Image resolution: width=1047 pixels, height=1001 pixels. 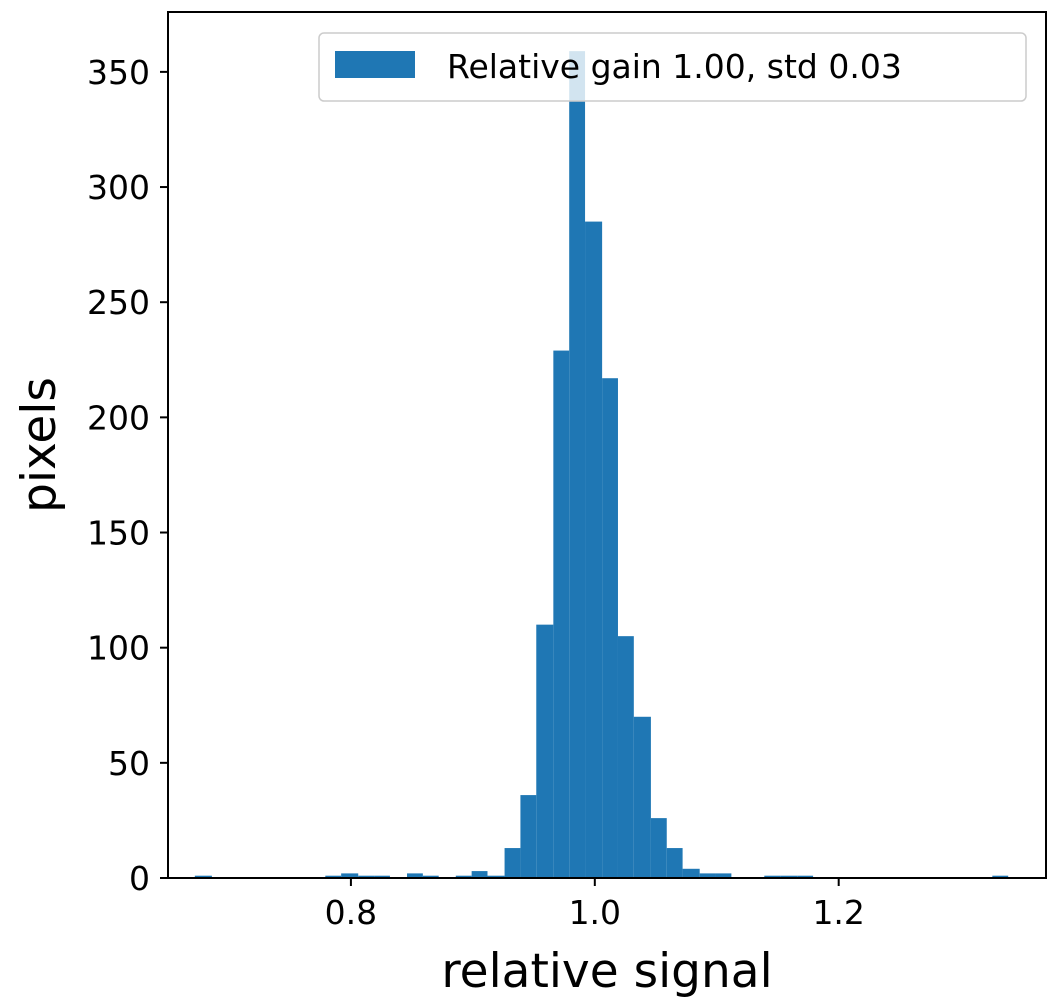 What do you see at coordinates (118, 533) in the screenshot?
I see `y-tick-label: 150` at bounding box center [118, 533].